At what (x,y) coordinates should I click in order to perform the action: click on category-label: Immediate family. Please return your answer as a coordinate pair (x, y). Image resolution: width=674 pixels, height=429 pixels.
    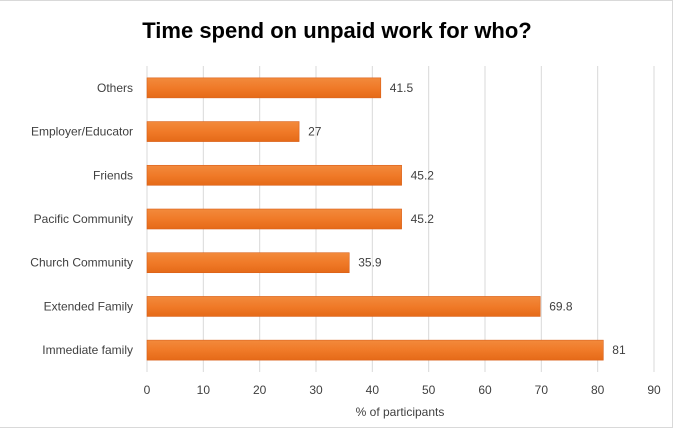
    Looking at the image, I should click on (87, 350).